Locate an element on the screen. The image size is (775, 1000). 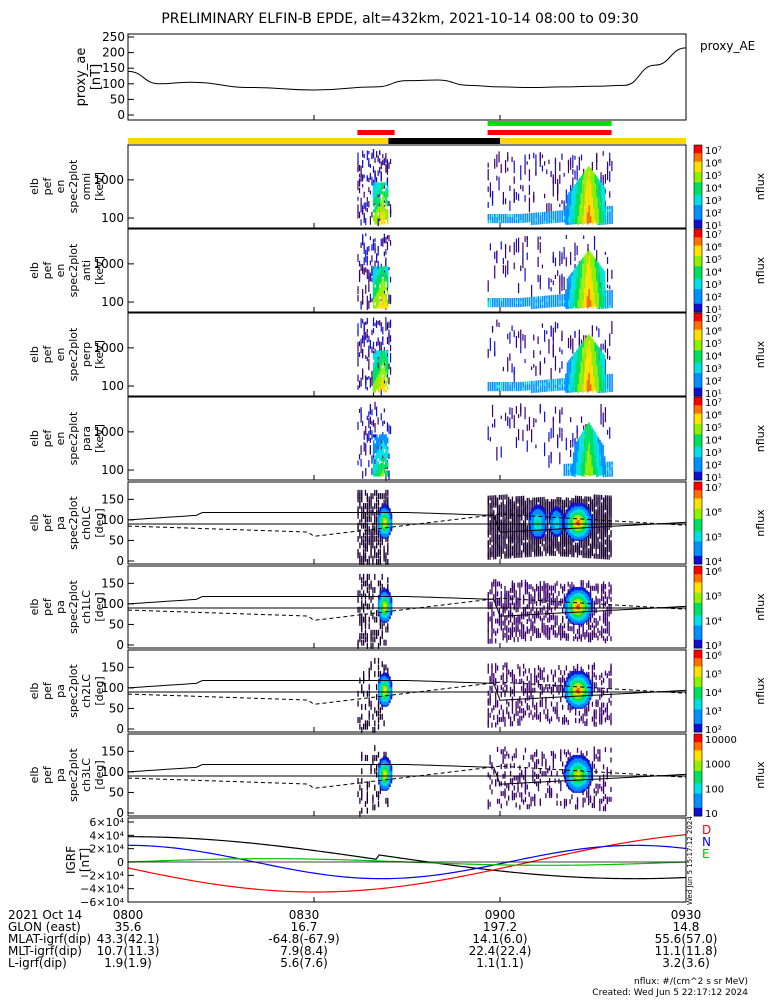
energy-1-ylabel-3: spec2plot is located at coordinates (73, 270).